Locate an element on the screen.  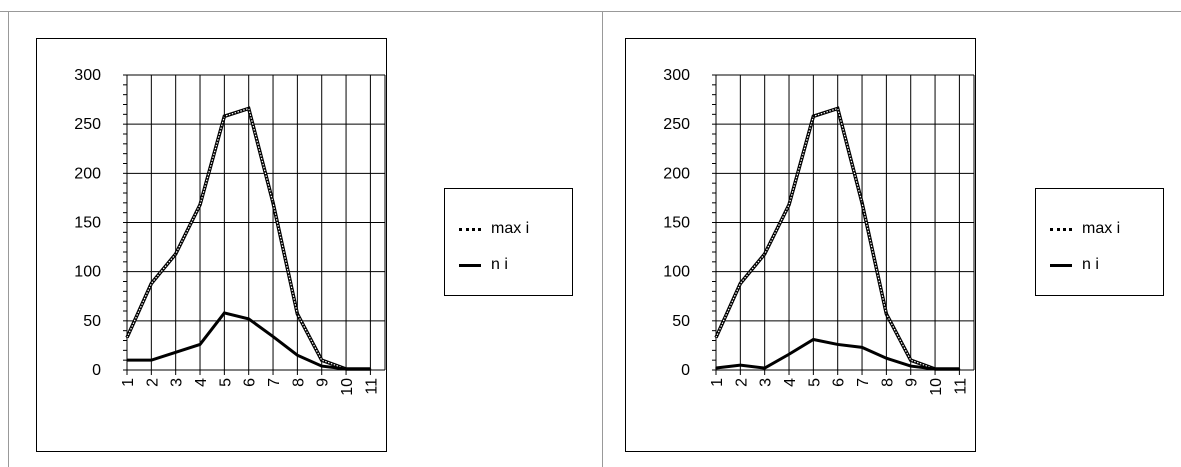
legend-left: max i n i is located at coordinates (508, 242).